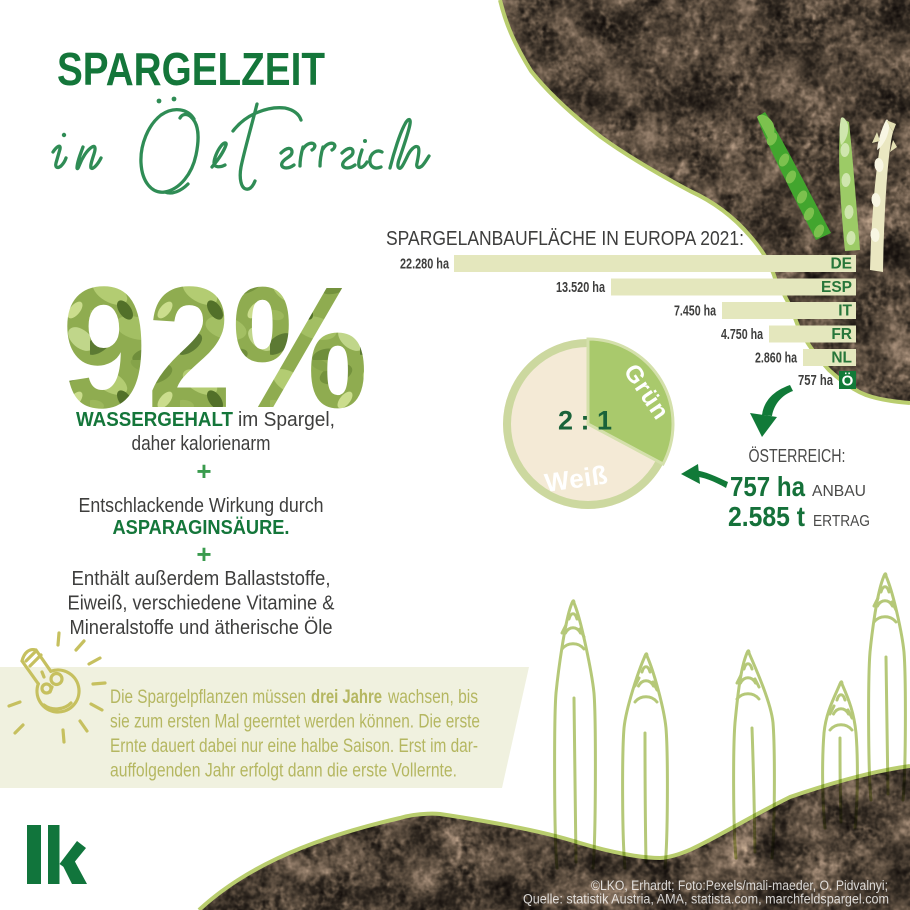 The width and height of the screenshot is (910, 910). What do you see at coordinates (776, 358) in the screenshot?
I see `svg-text: 2.860 ha` at bounding box center [776, 358].